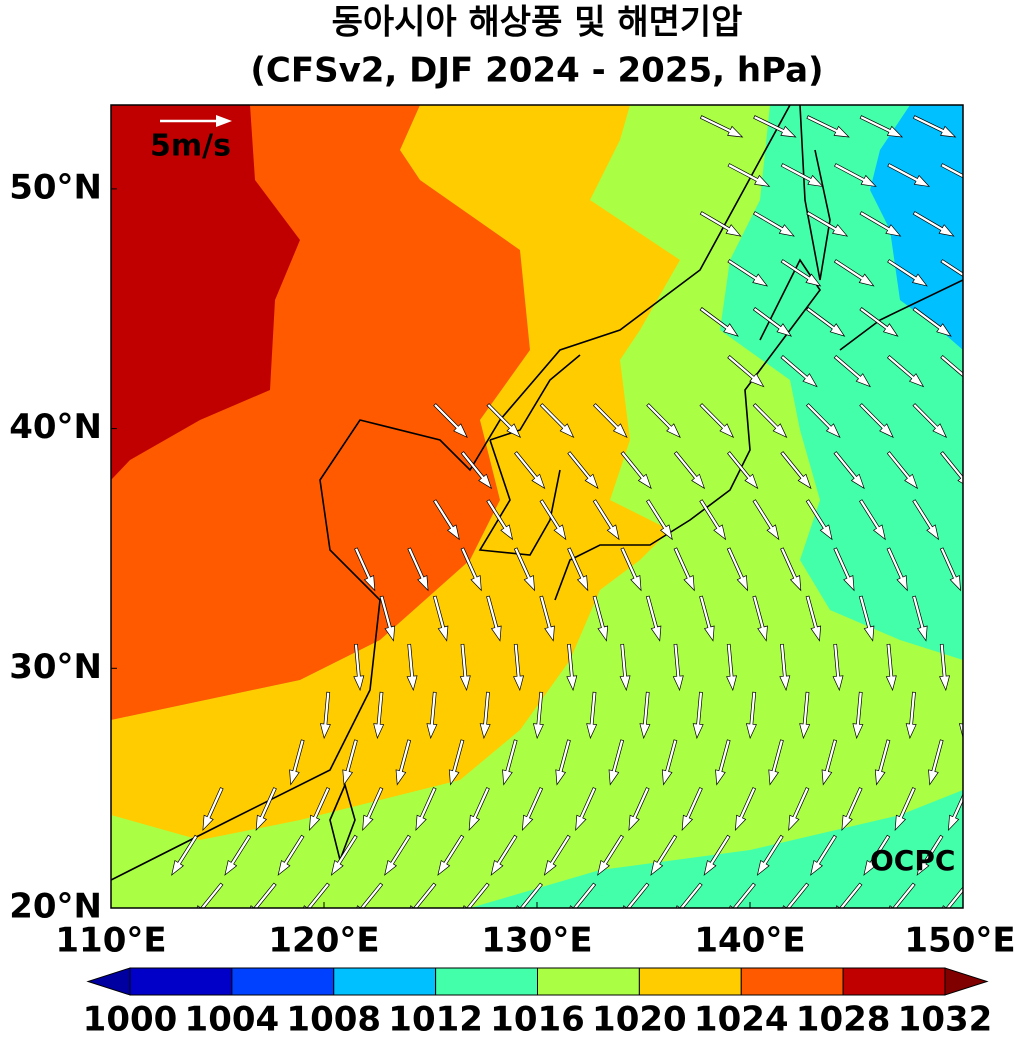 Image resolution: width=1025 pixels, height=1055 pixels. What do you see at coordinates (55, 187) in the screenshot?
I see `y-tick-label: 50°N` at bounding box center [55, 187].